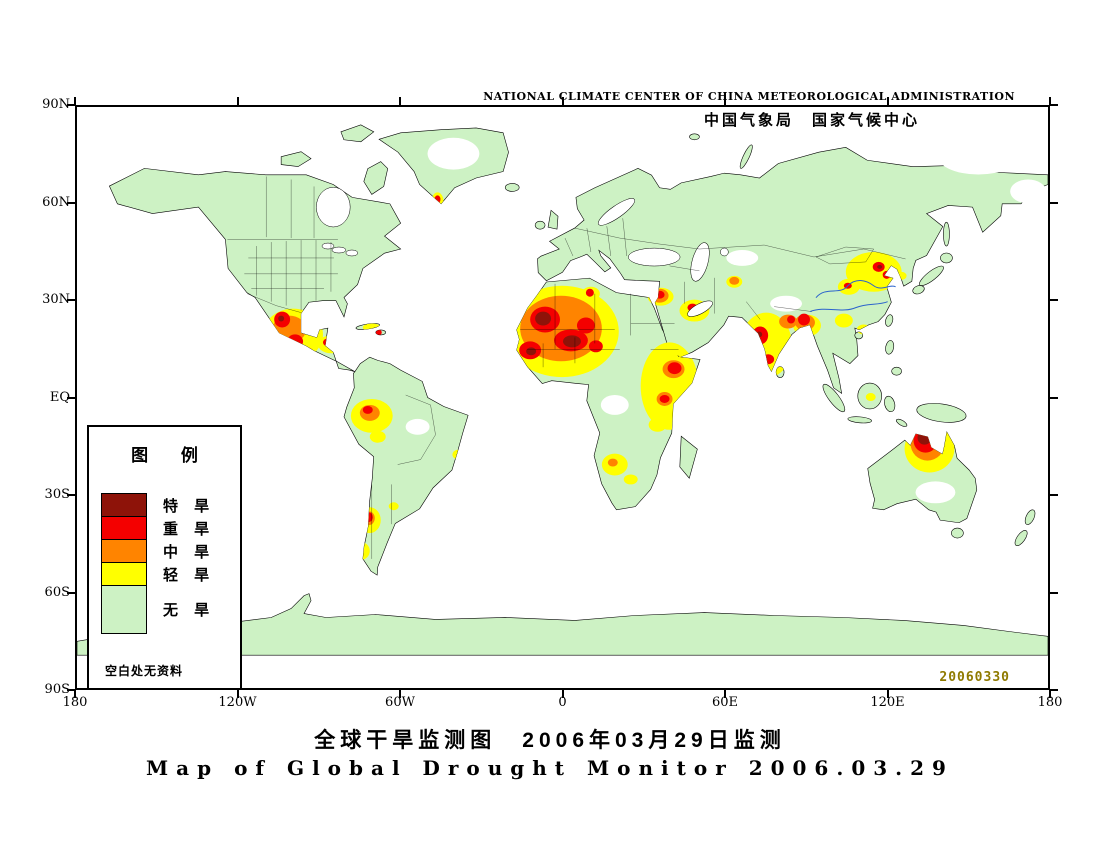  I want to click on lon-label-2-60W: 60W, so click(400, 702).